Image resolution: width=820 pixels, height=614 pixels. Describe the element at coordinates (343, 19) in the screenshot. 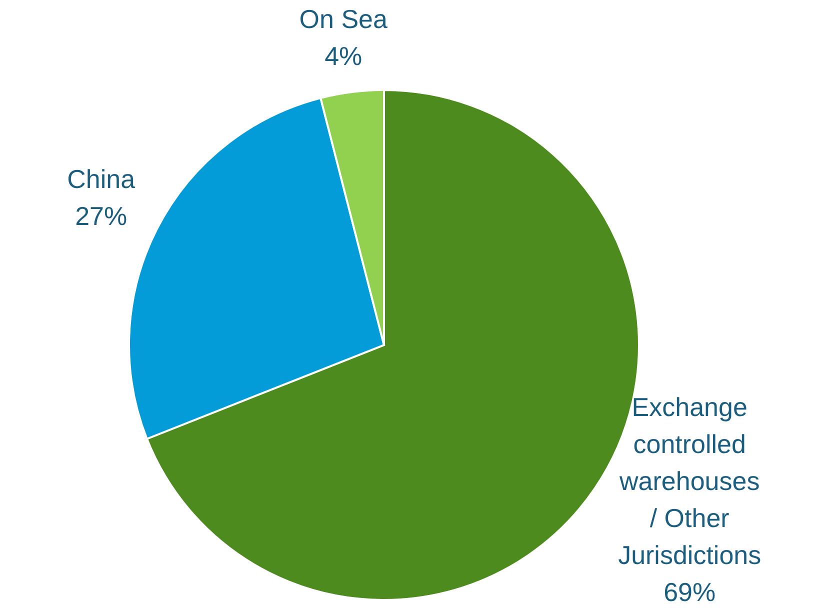

I see `slice-label: On Sea` at that location.